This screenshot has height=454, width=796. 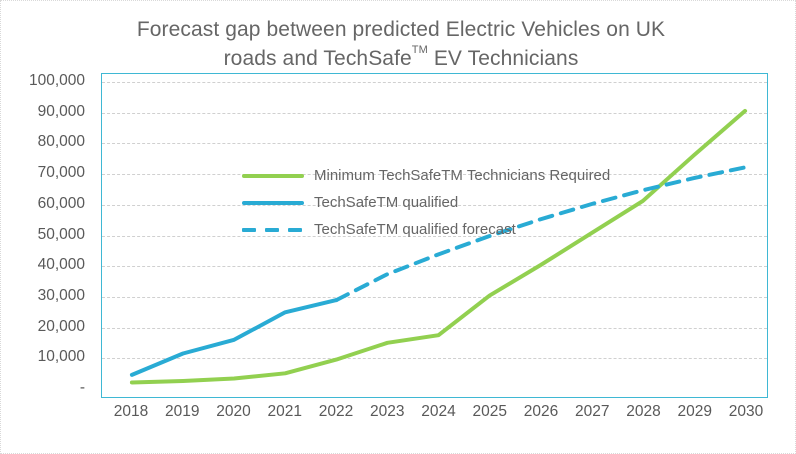 What do you see at coordinates (61, 111) in the screenshot?
I see `y-axis-tick-label: 90,000` at bounding box center [61, 111].